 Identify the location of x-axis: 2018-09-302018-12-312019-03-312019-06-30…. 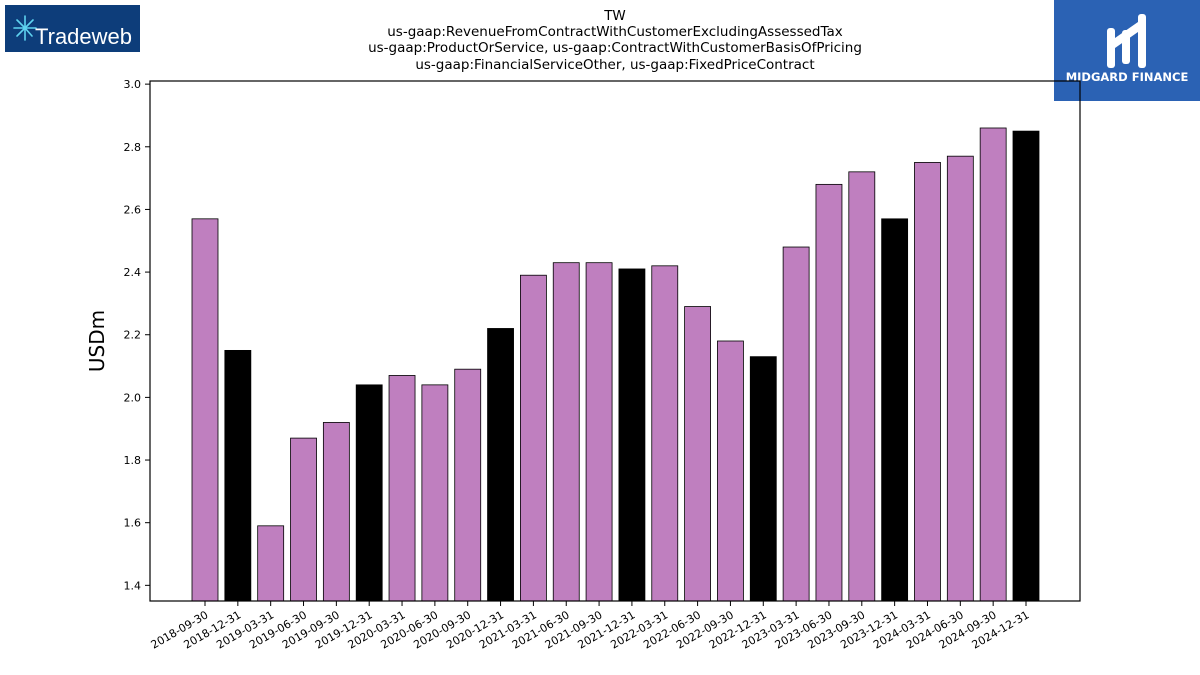
(590, 626).